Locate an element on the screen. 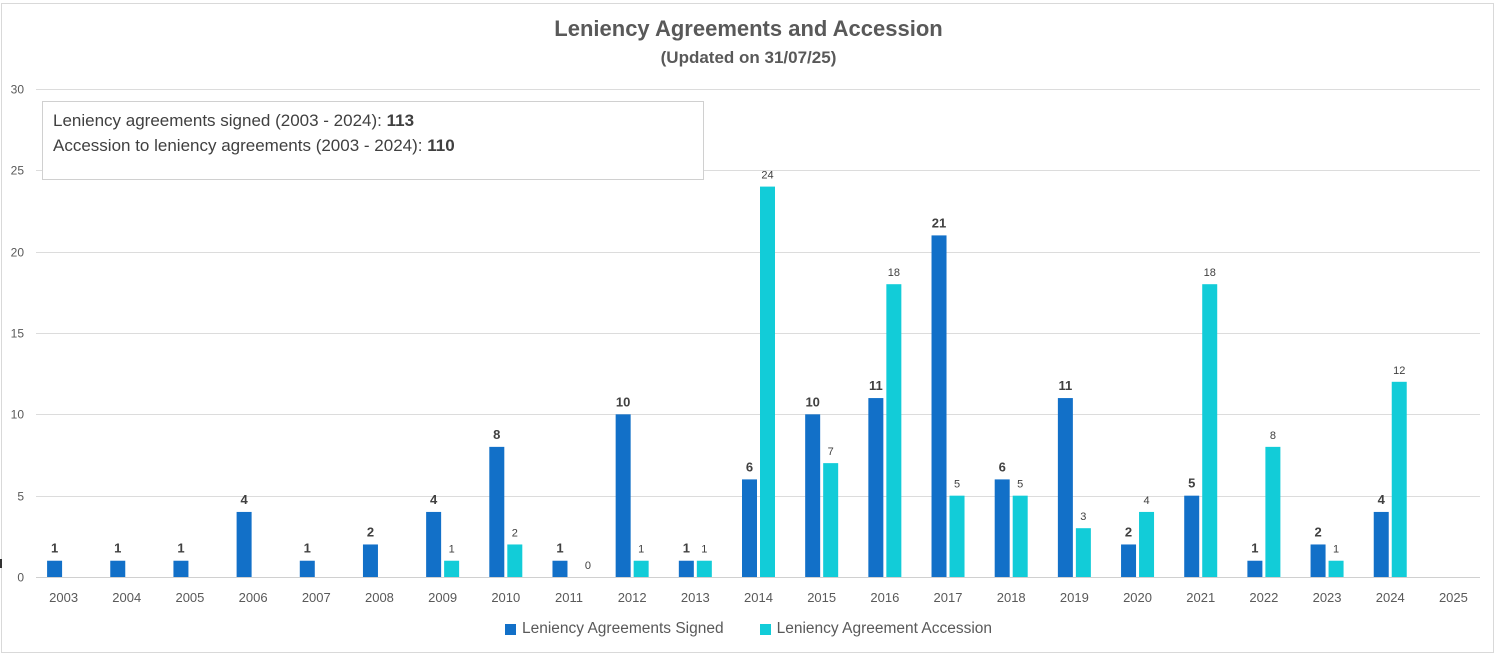 The image size is (1497, 656). x-tick-label: 2017 is located at coordinates (948, 597).